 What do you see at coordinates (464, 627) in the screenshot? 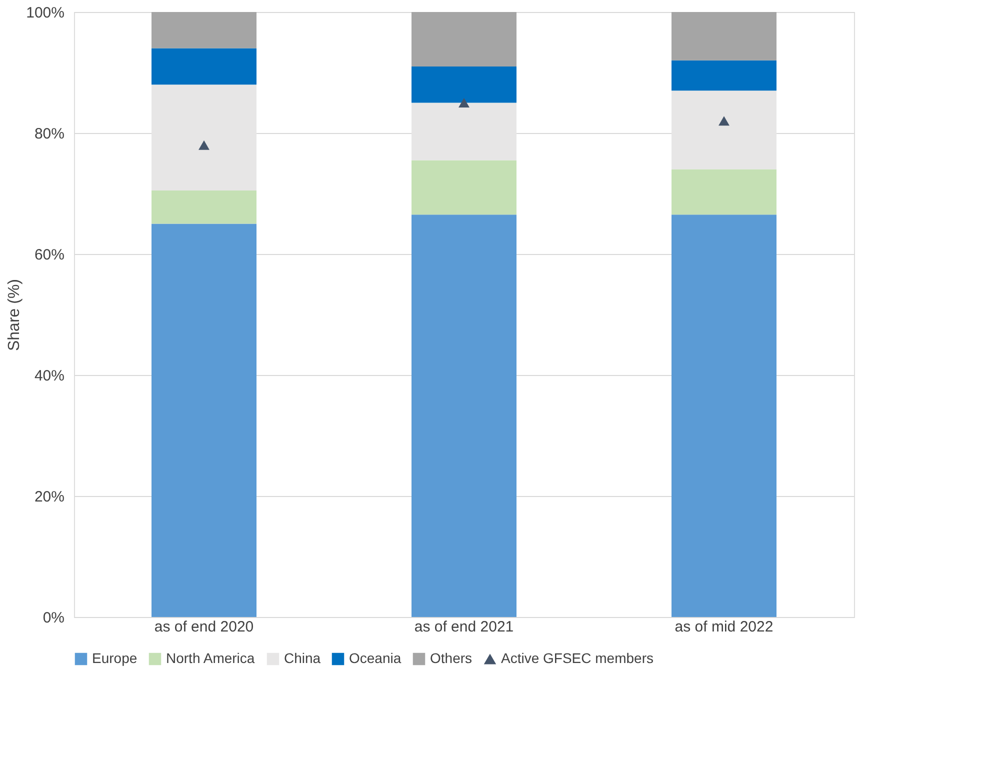
I see `x-tick-label: as of end 2021` at bounding box center [464, 627].